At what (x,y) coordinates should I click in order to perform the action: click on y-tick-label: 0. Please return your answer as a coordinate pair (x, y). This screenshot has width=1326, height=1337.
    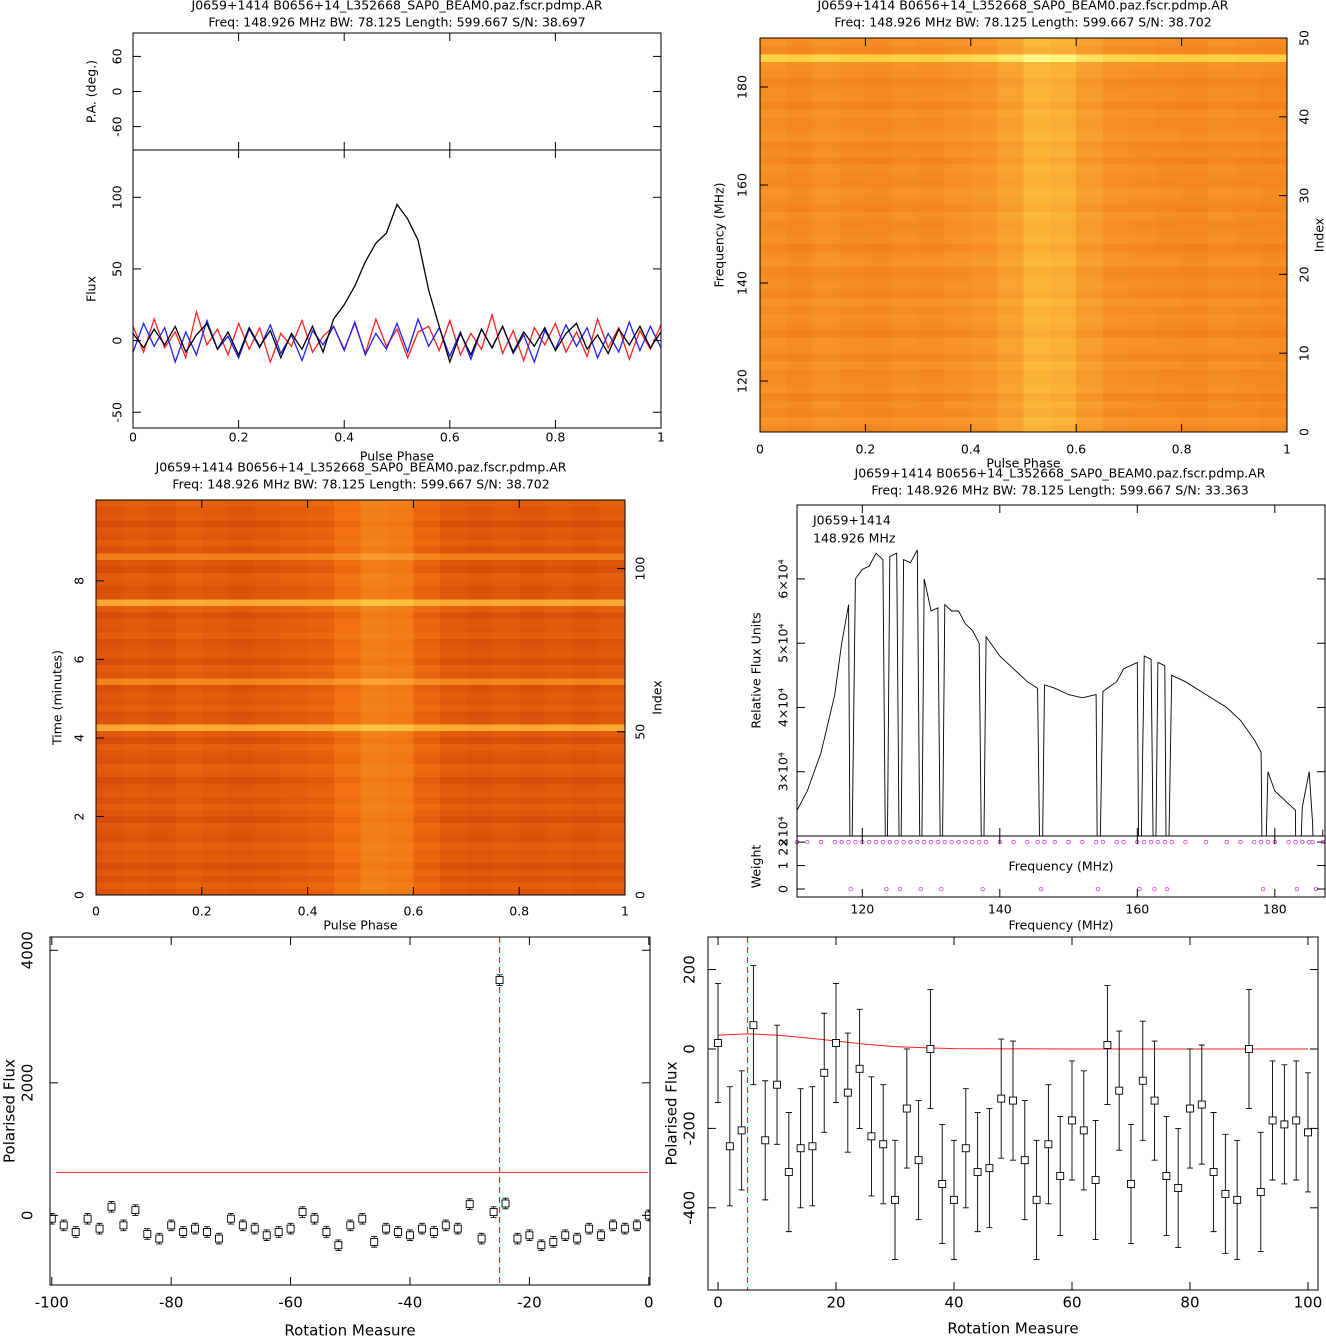
    Looking at the image, I should click on (117, 341).